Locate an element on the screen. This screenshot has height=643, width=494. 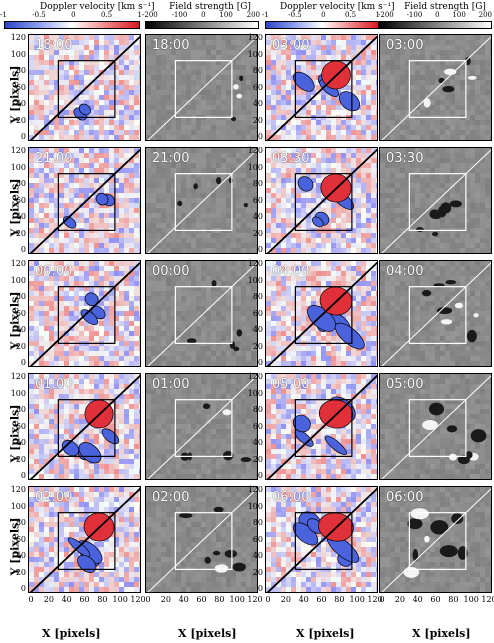
field-colorbar-title-right: Field strength [G] is located at coordinates (445, 7).